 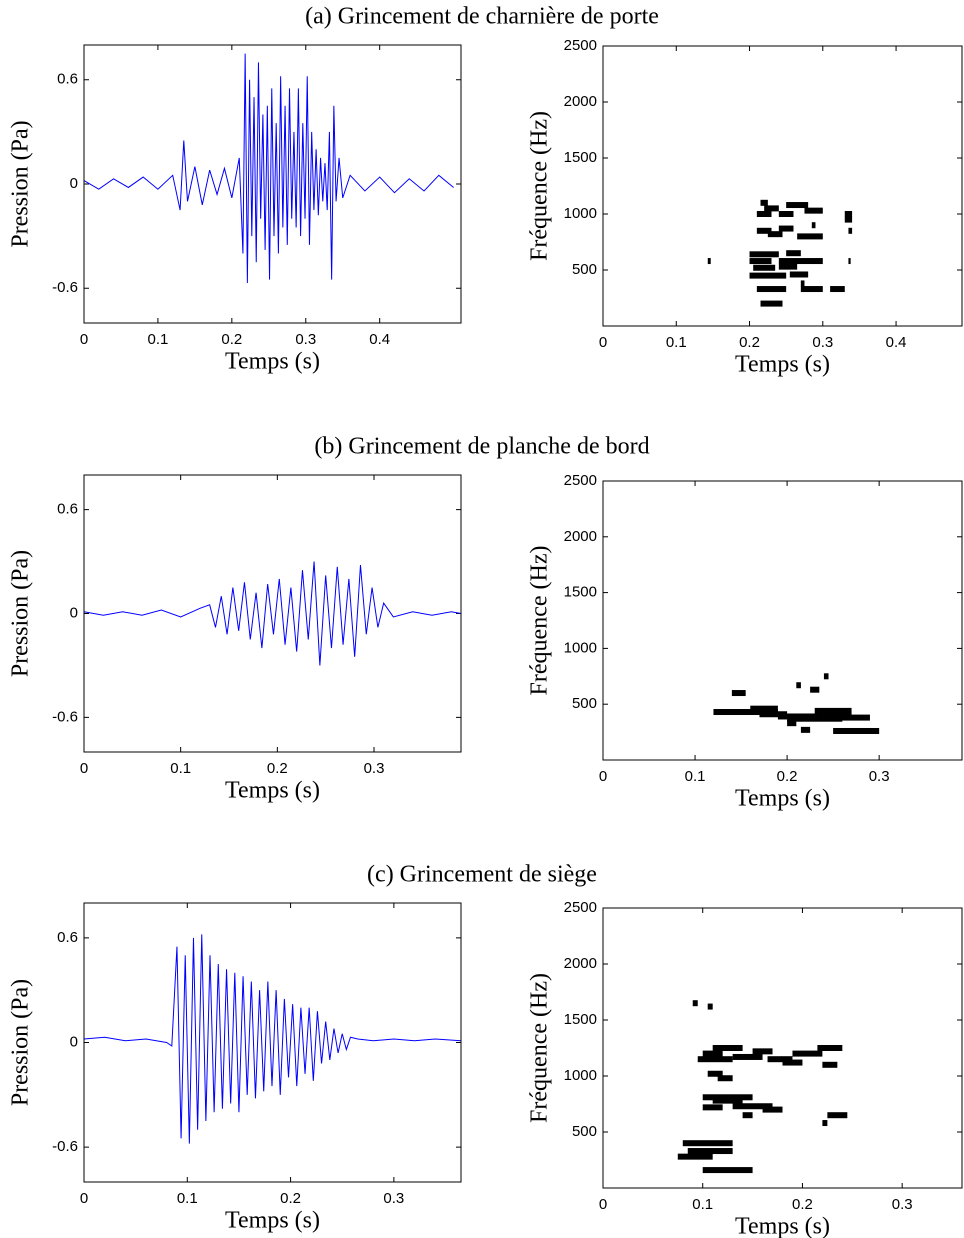 I want to click on y-tick-label: 0, so click(x=74, y=612).